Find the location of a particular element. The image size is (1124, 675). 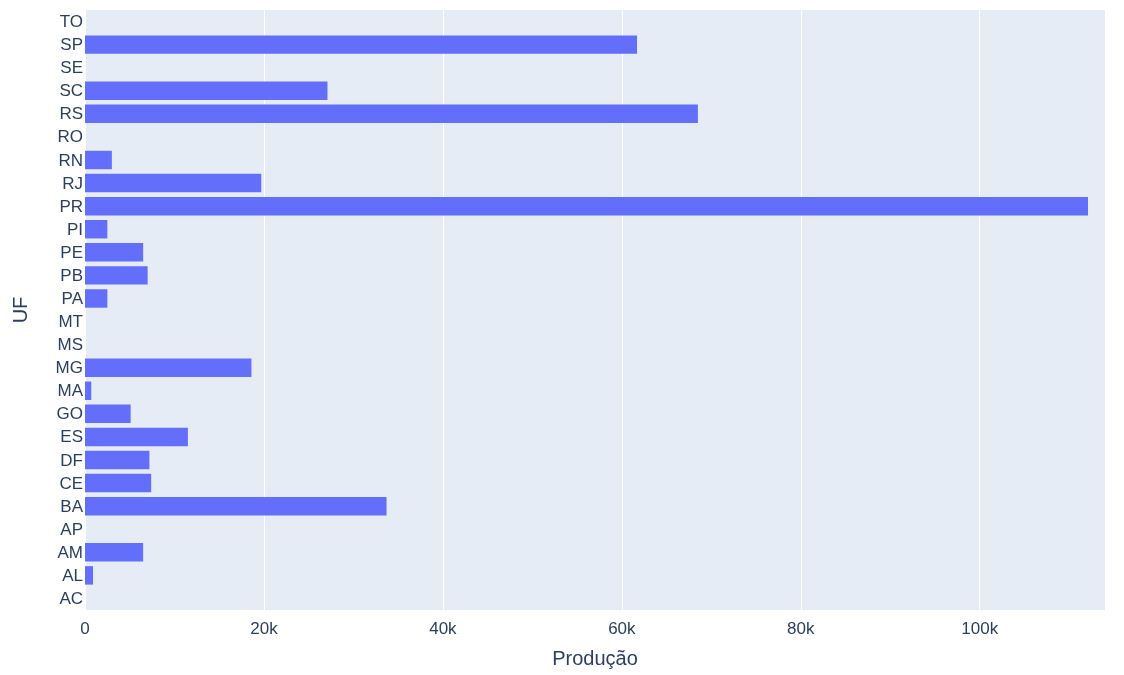

x-tick-label: 20k is located at coordinates (264, 628).